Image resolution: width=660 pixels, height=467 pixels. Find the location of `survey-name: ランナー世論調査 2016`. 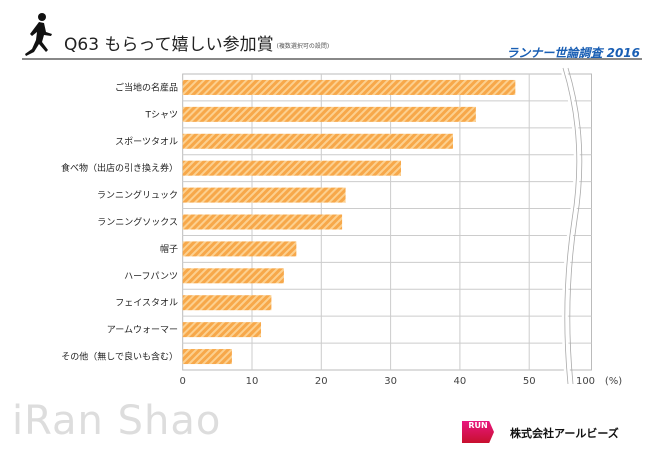

survey-name: ランナー世論調査 2016 is located at coordinates (573, 53).